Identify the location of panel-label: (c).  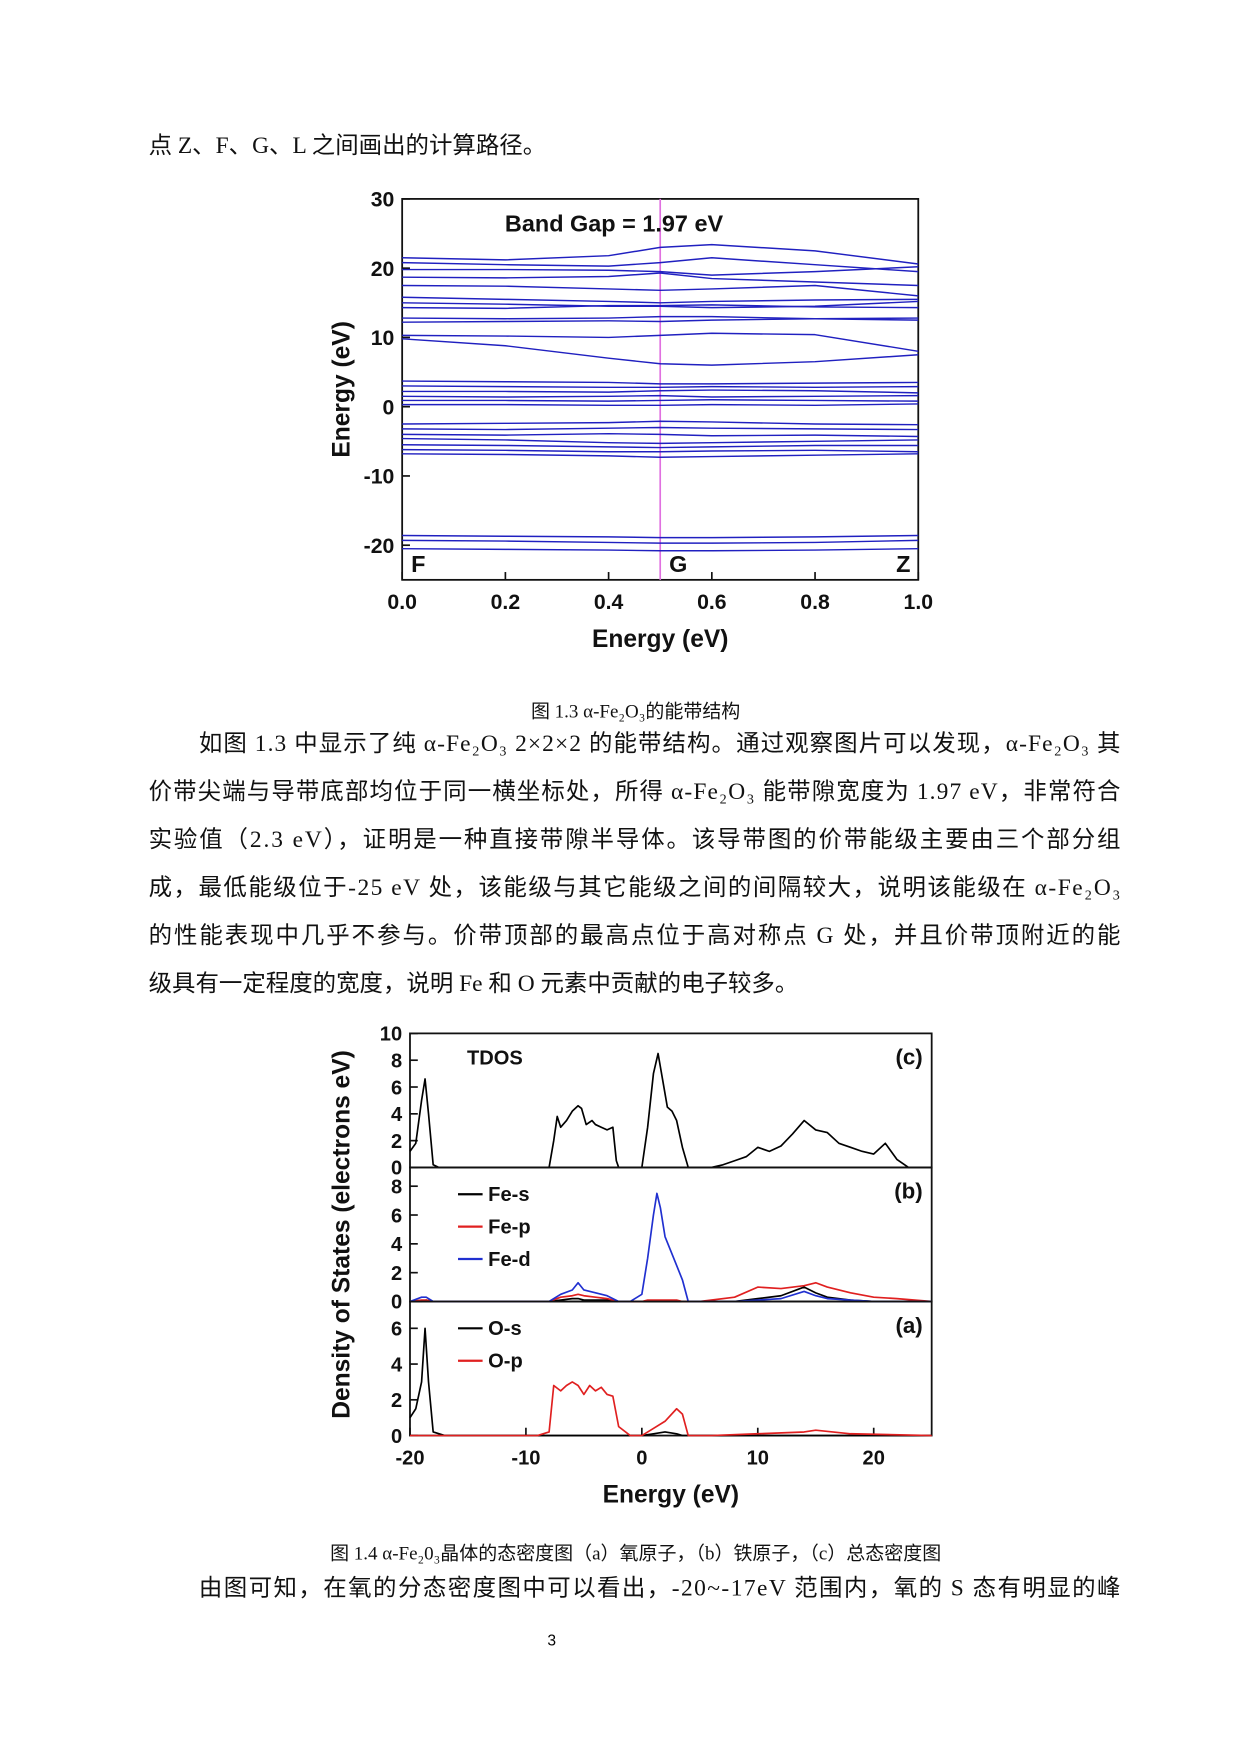
(908, 1057).